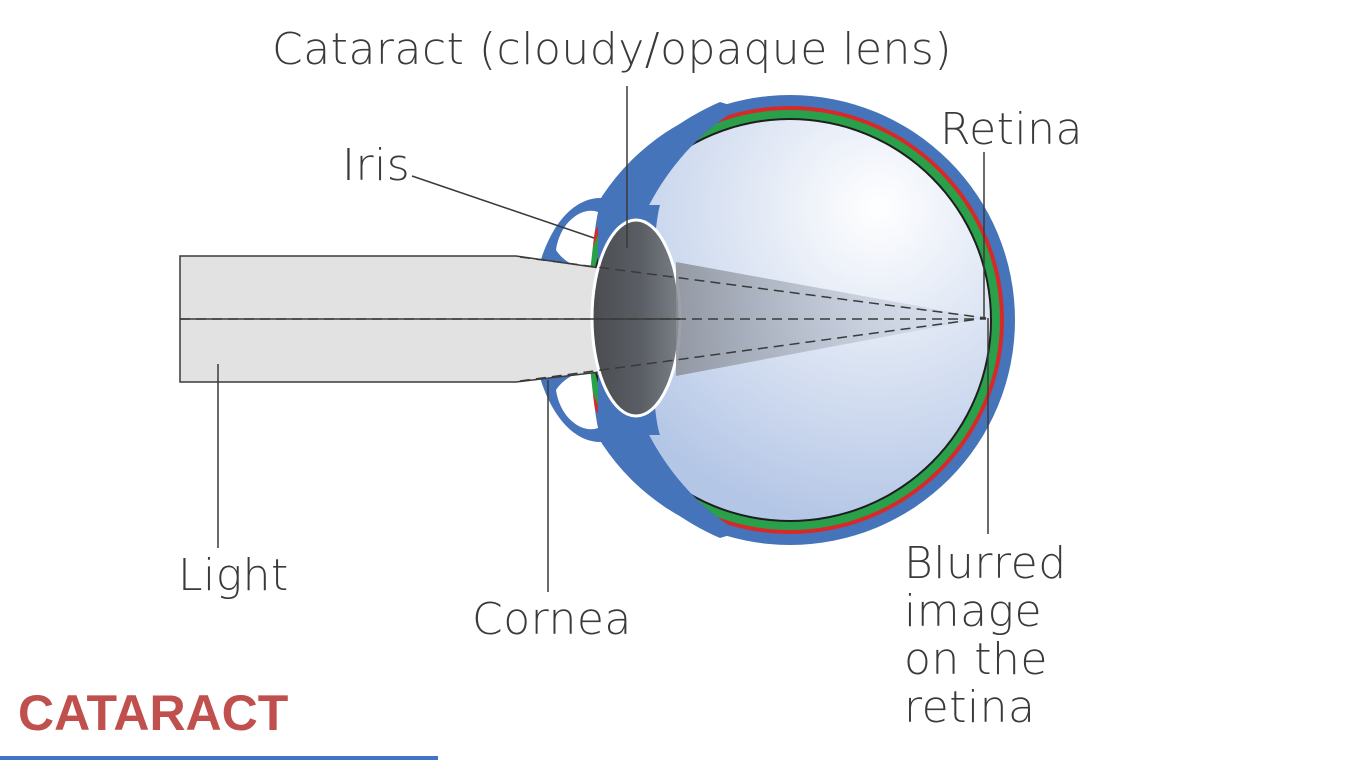 The height and width of the screenshot is (760, 1360). What do you see at coordinates (753, 349) in the screenshot?
I see `ray-bottom` at bounding box center [753, 349].